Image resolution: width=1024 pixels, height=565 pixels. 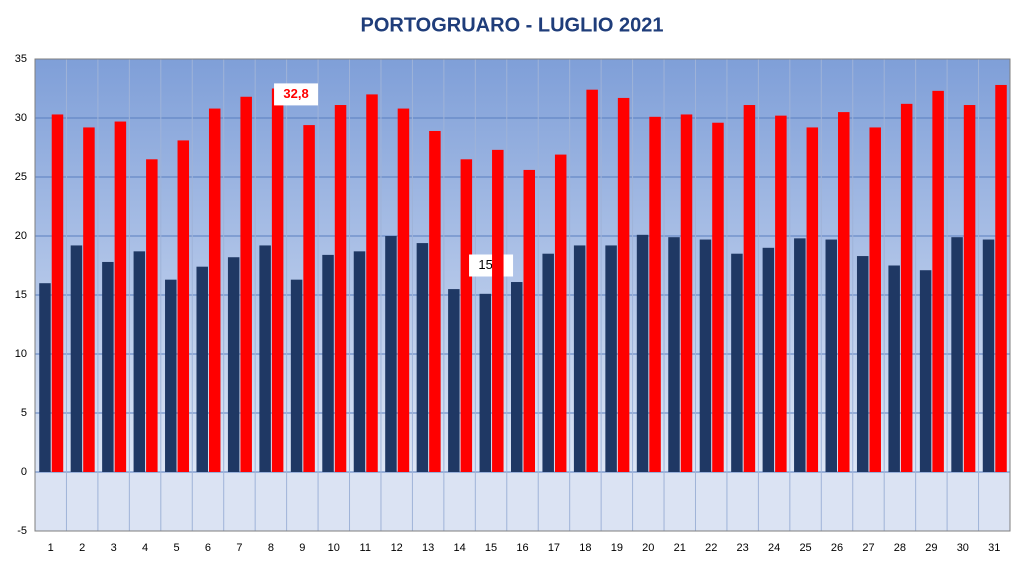 I want to click on y-tick-label: 15, so click(x=21, y=295).